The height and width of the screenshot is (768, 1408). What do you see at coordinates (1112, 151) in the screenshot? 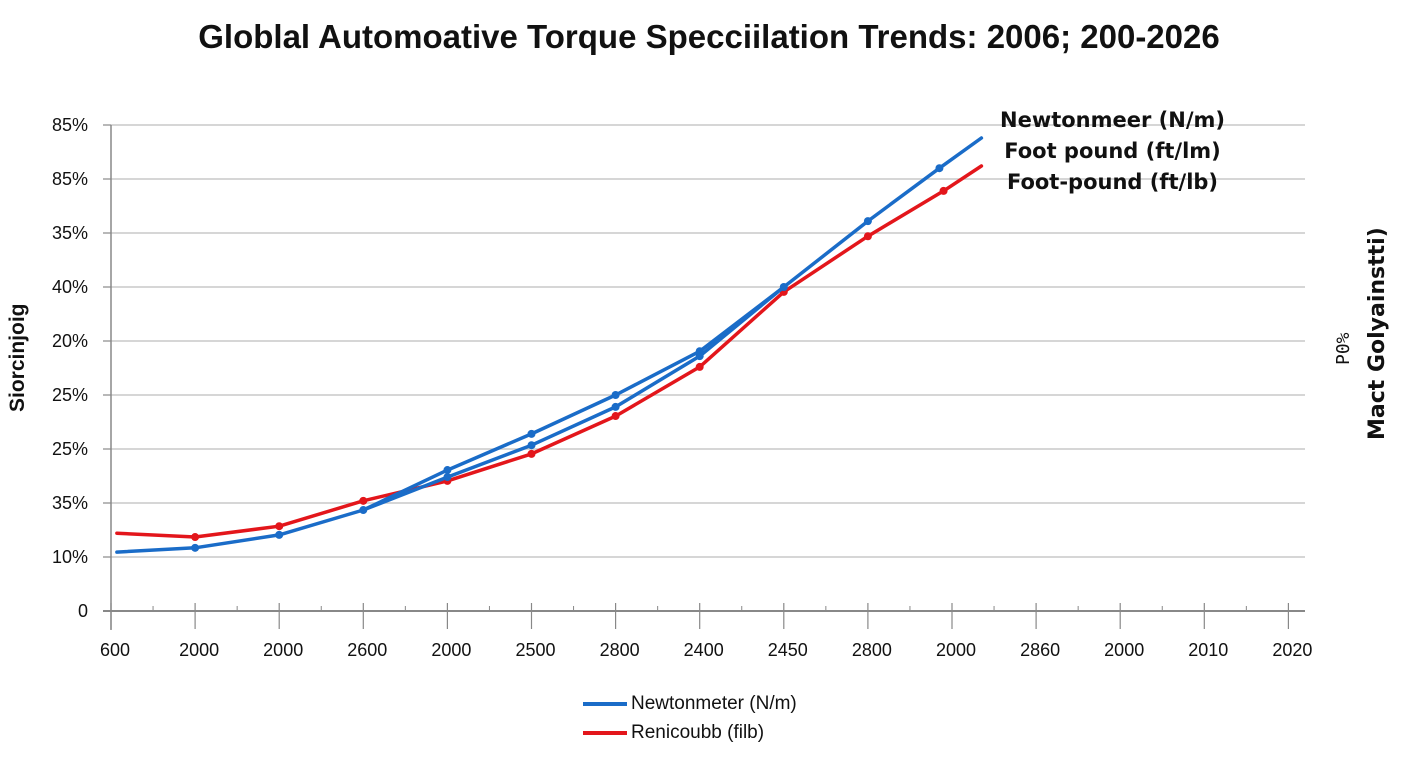
I see `top-legend-item: Foot pound (ft/lm)` at bounding box center [1112, 151].